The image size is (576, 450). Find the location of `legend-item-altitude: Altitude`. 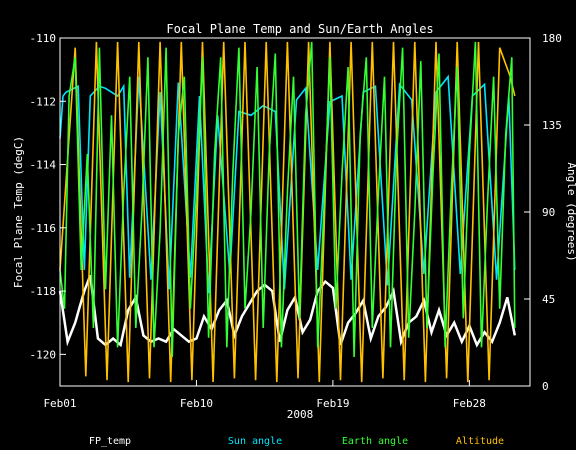

legend-item-altitude: Altitude is located at coordinates (480, 441).